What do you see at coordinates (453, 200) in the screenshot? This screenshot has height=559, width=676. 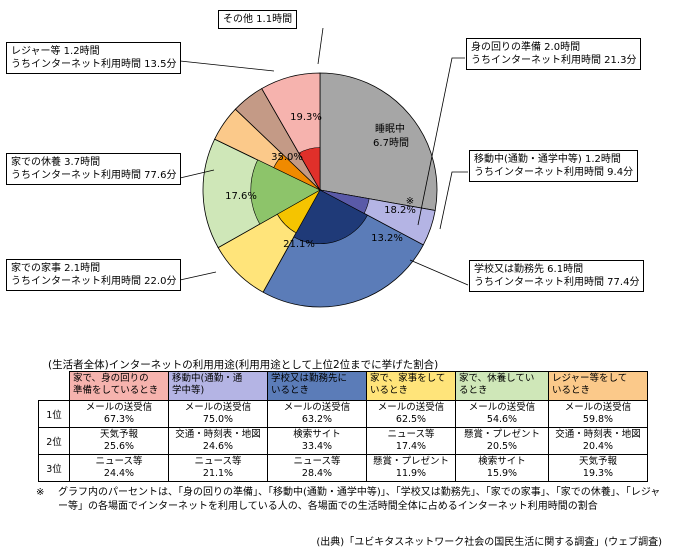 I see `leader-moving` at bounding box center [453, 200].